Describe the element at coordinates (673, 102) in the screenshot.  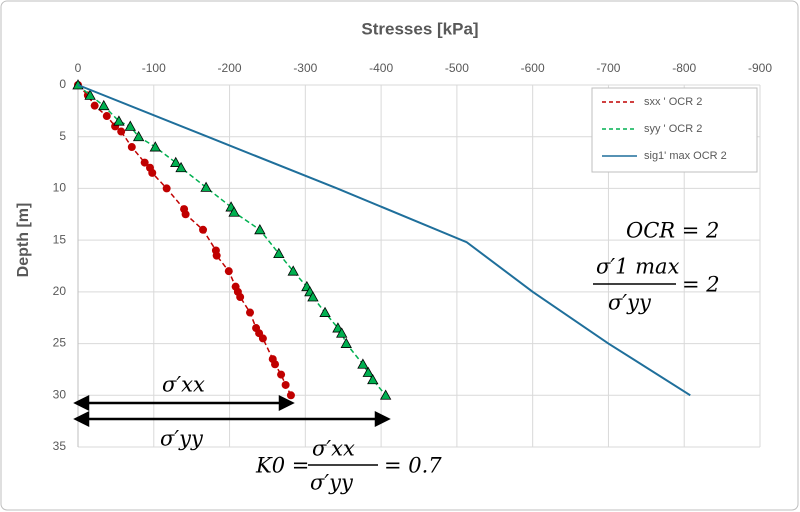
I see `legend-label: sxx ' OCR 2` at that location.